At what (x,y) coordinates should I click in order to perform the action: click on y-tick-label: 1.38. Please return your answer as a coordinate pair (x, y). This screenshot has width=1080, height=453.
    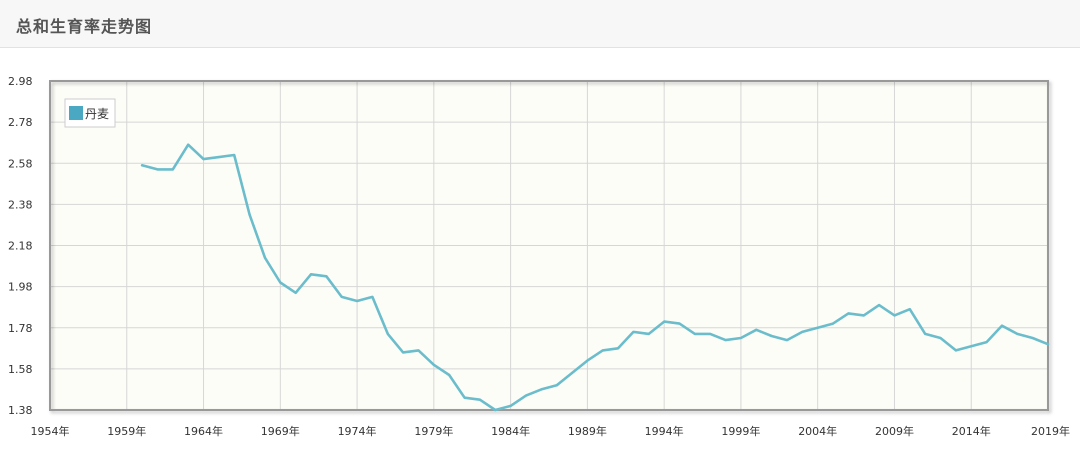
    Looking at the image, I should click on (20, 410).